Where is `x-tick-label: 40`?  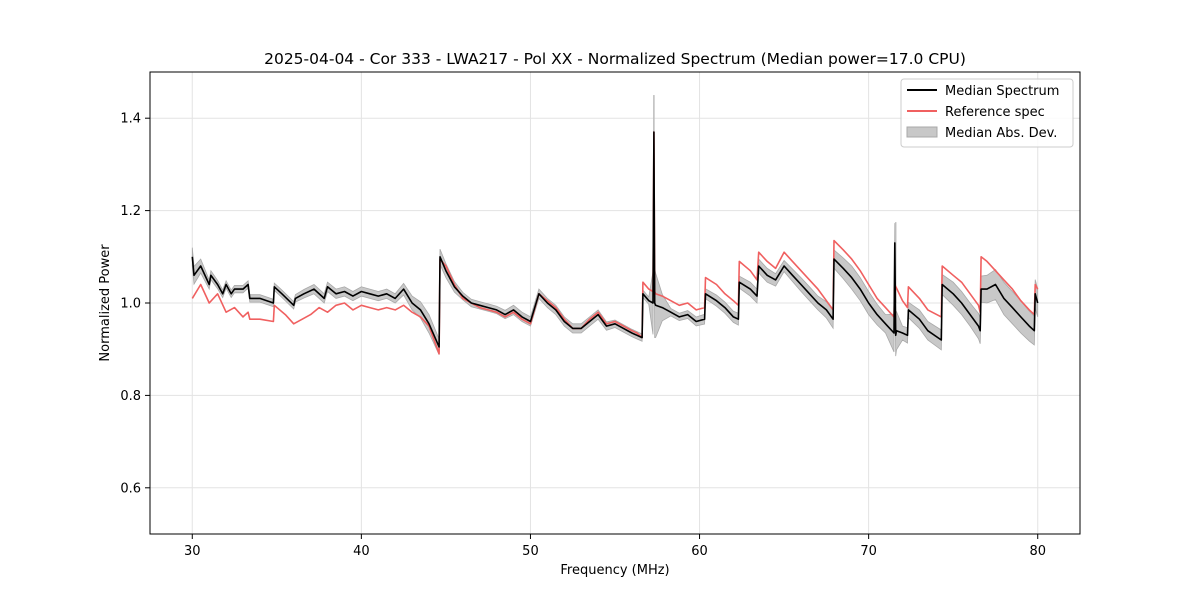 x-tick-label: 40 is located at coordinates (361, 551).